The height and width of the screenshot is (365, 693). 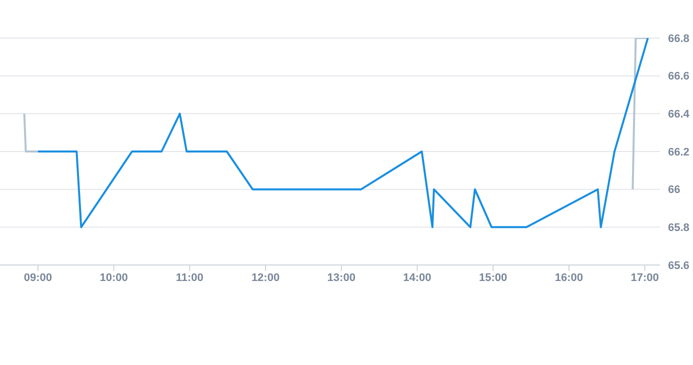 What do you see at coordinates (644, 278) in the screenshot?
I see `x-tick-label: 17:00` at bounding box center [644, 278].